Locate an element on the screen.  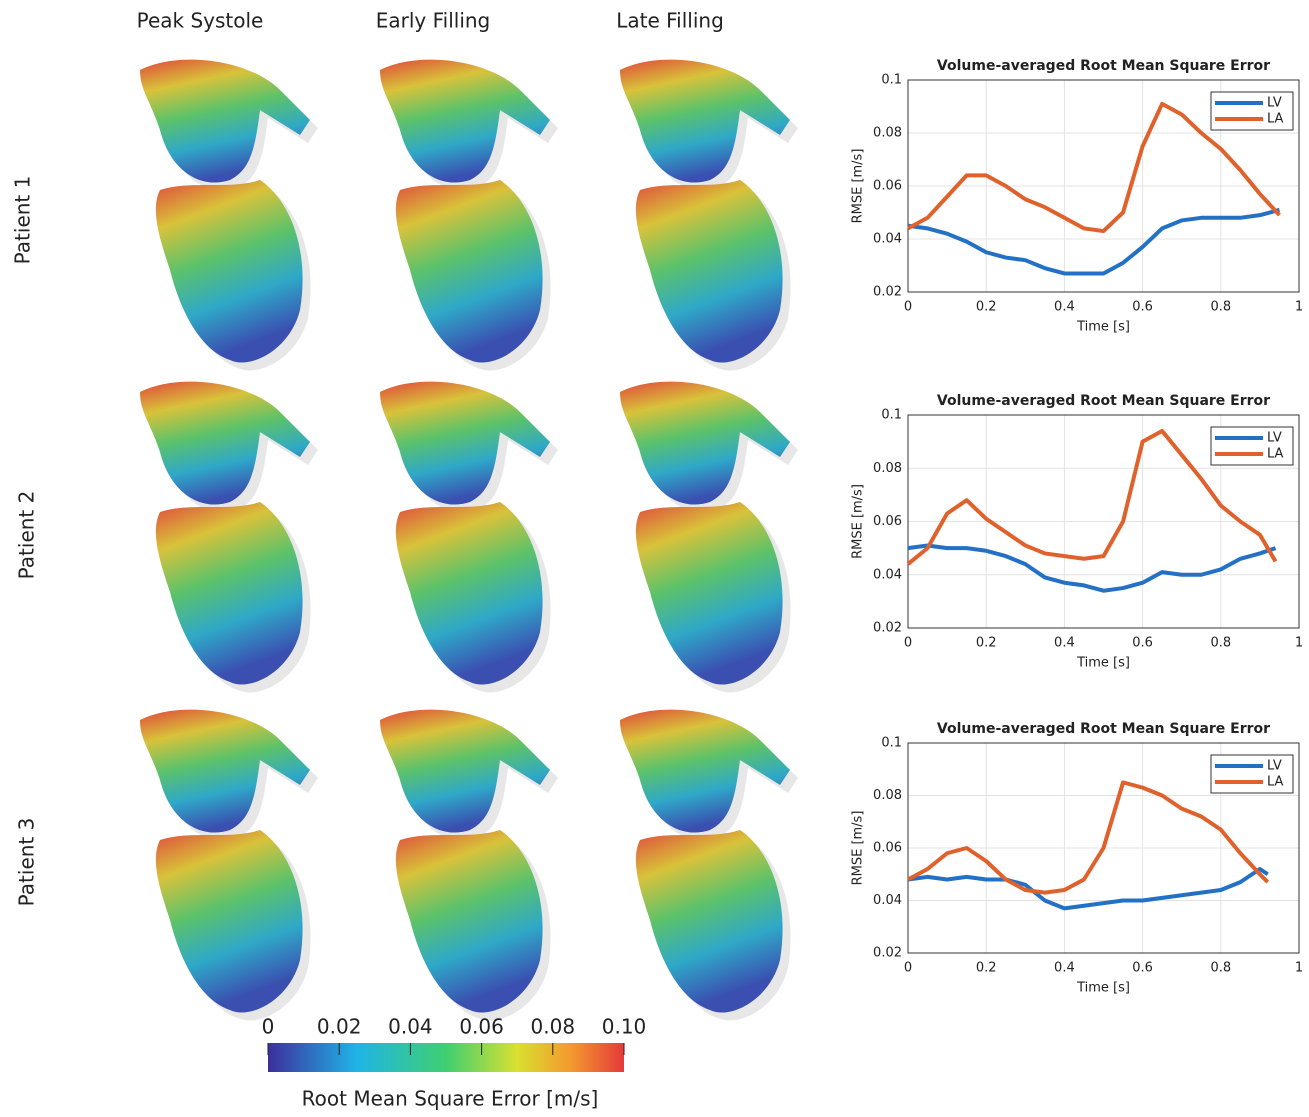
row-label: Patient 3 is located at coordinates (27, 862).